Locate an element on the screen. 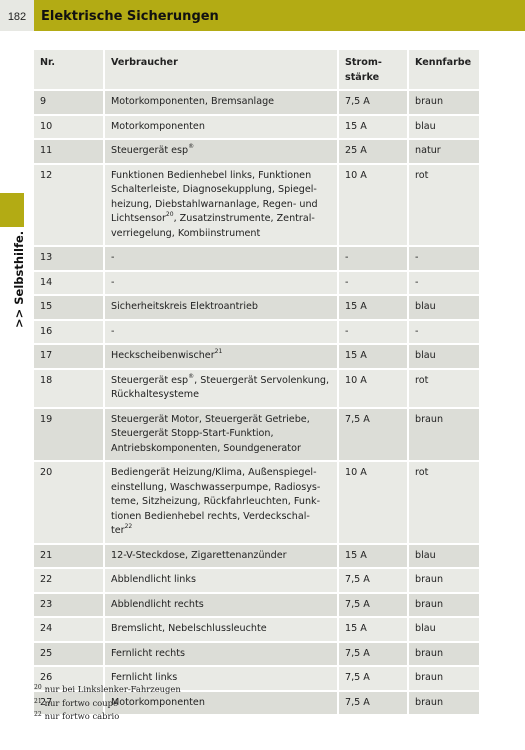  cell-stromstaerke-text: - is located at coordinates (347, 331).